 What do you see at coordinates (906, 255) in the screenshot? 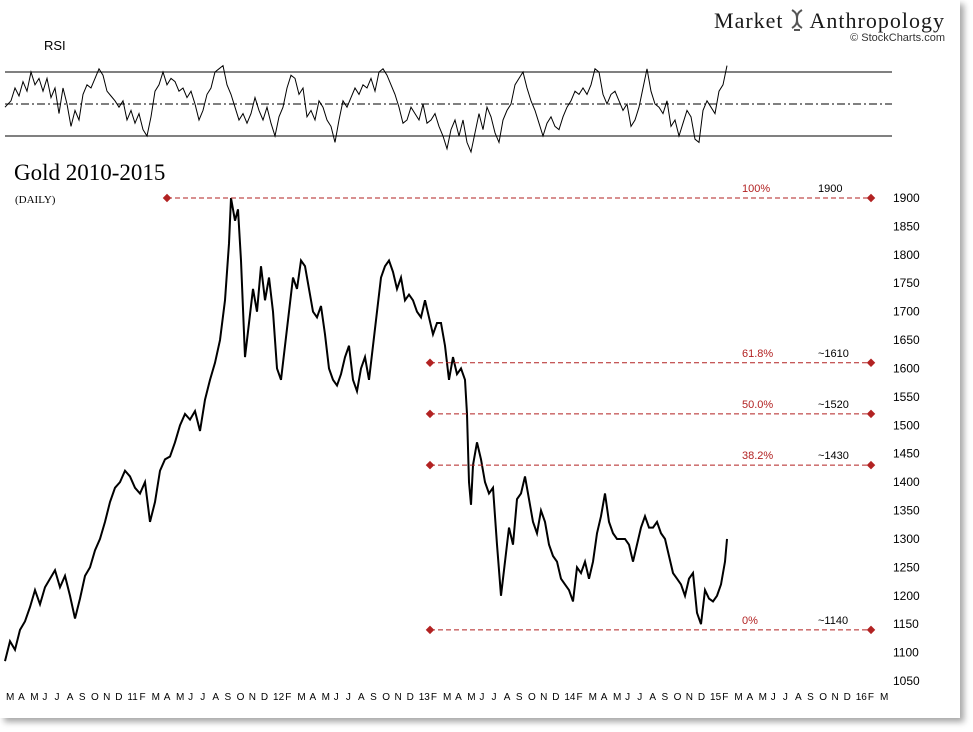
I see `y-tick-label: 1800` at bounding box center [906, 255].